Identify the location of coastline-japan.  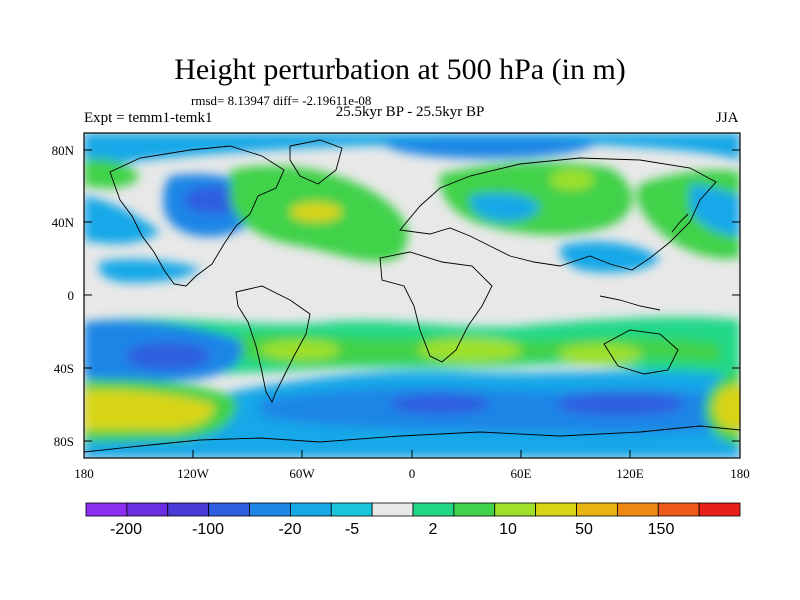
(680, 223).